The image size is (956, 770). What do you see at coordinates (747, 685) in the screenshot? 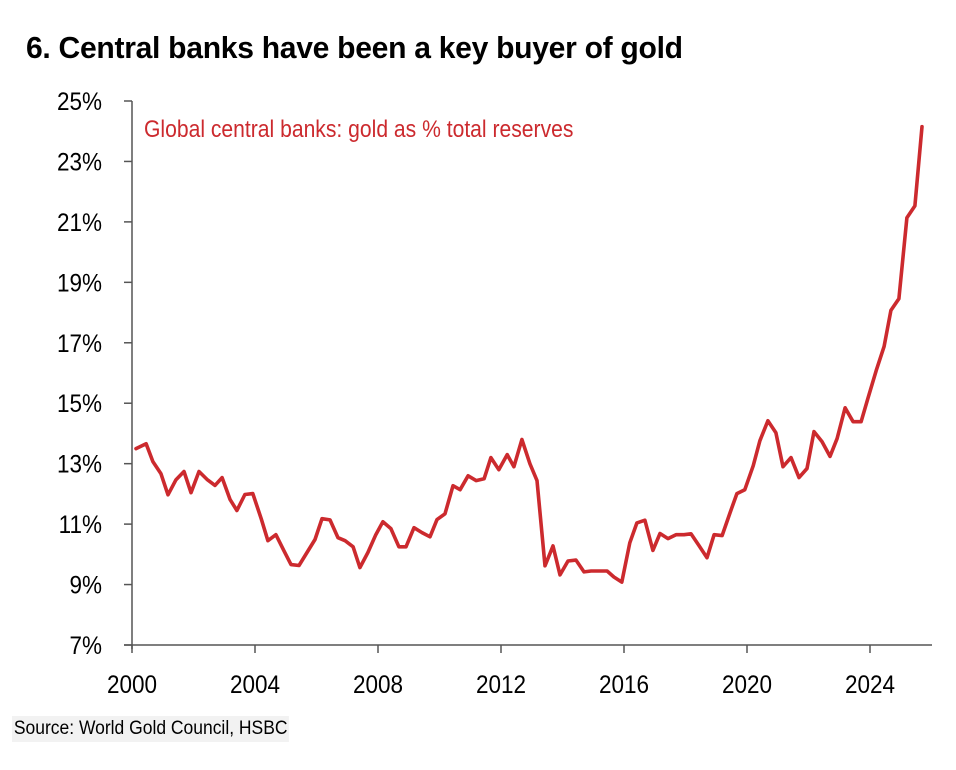
I see `x-tick-label: 2020` at bounding box center [747, 685].